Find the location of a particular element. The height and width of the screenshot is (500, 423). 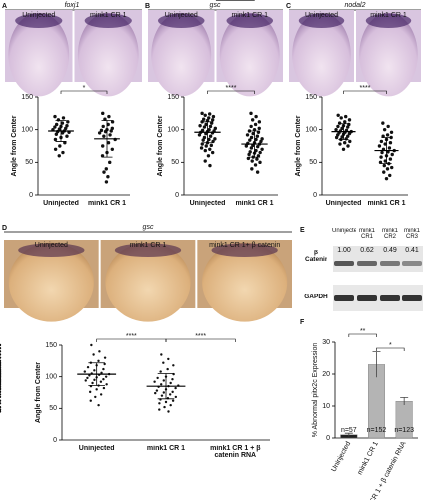

x-tick-label-box: mink1 CR 1 is located at coordinates (386, 203).